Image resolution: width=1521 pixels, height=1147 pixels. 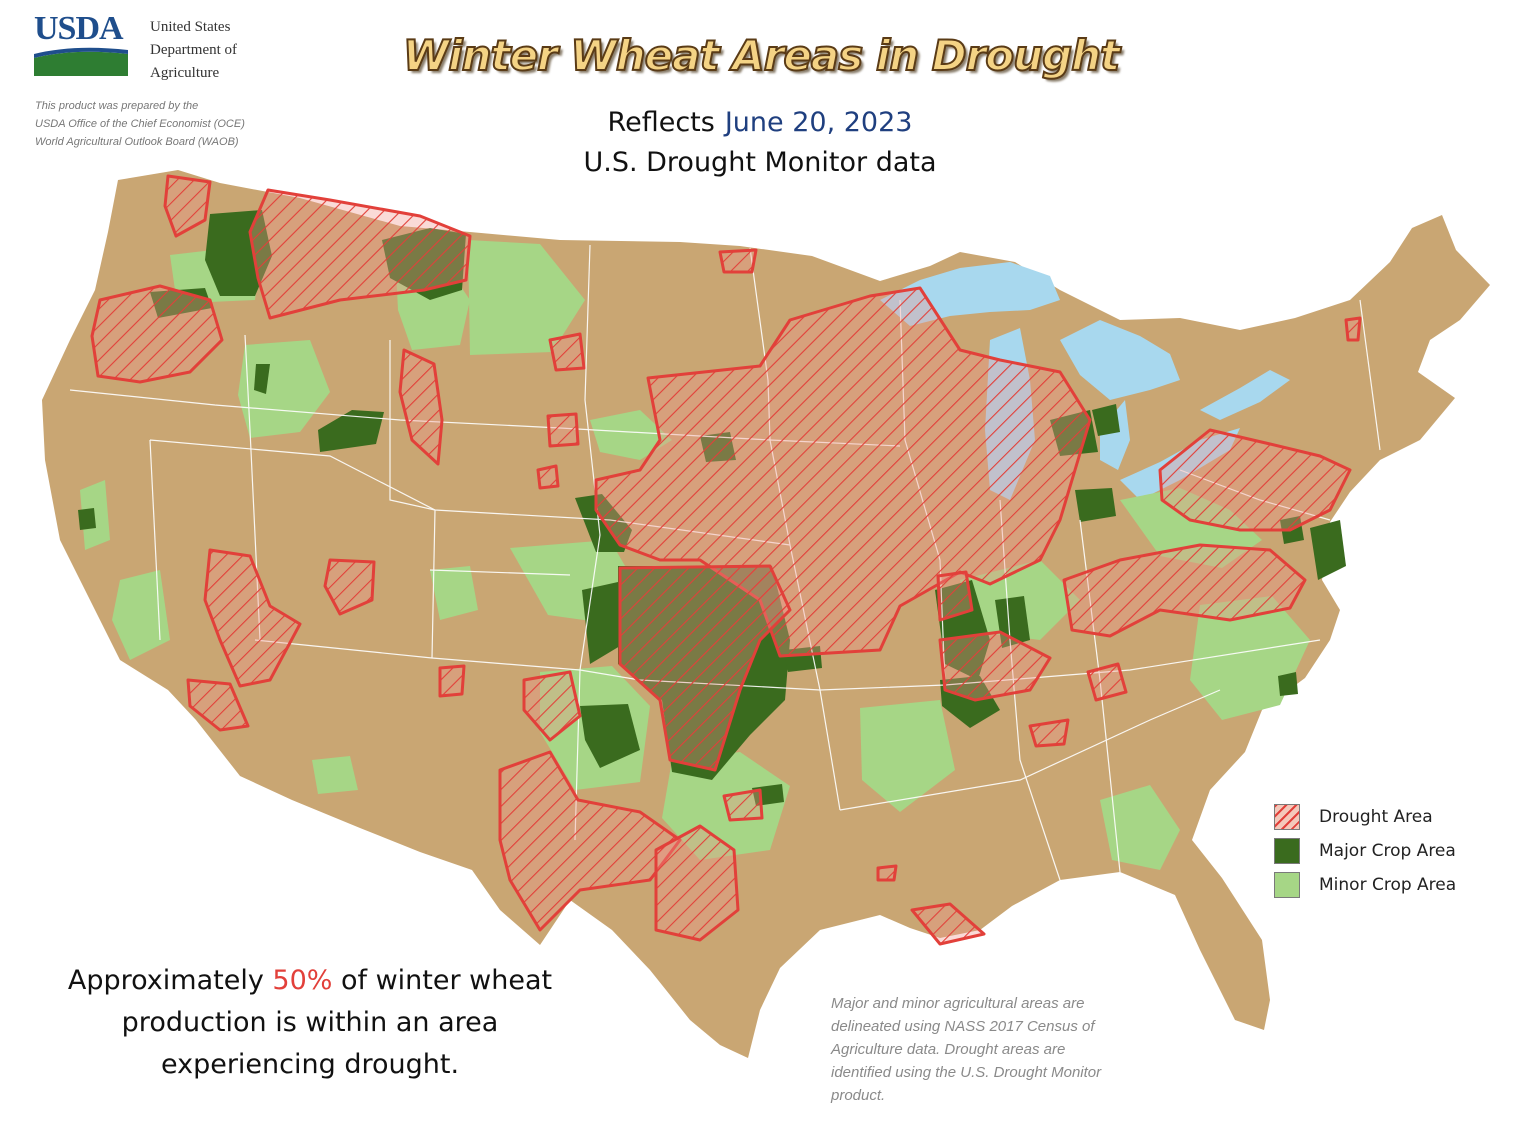 What do you see at coordinates (887, 873) in the screenshot?
I see `drought-area-arkansas` at bounding box center [887, 873].